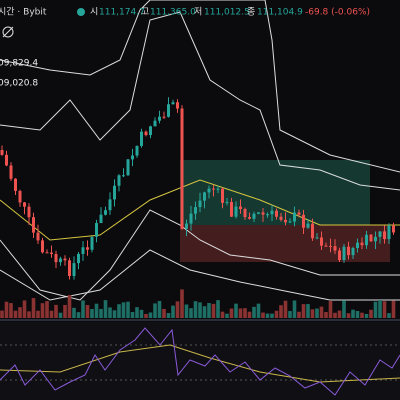 Image resolution: width=400 pixels, height=400 pixels. What do you see at coordinates (145, 13) in the screenshot?
I see `ohlc-label: 고` at bounding box center [145, 13].